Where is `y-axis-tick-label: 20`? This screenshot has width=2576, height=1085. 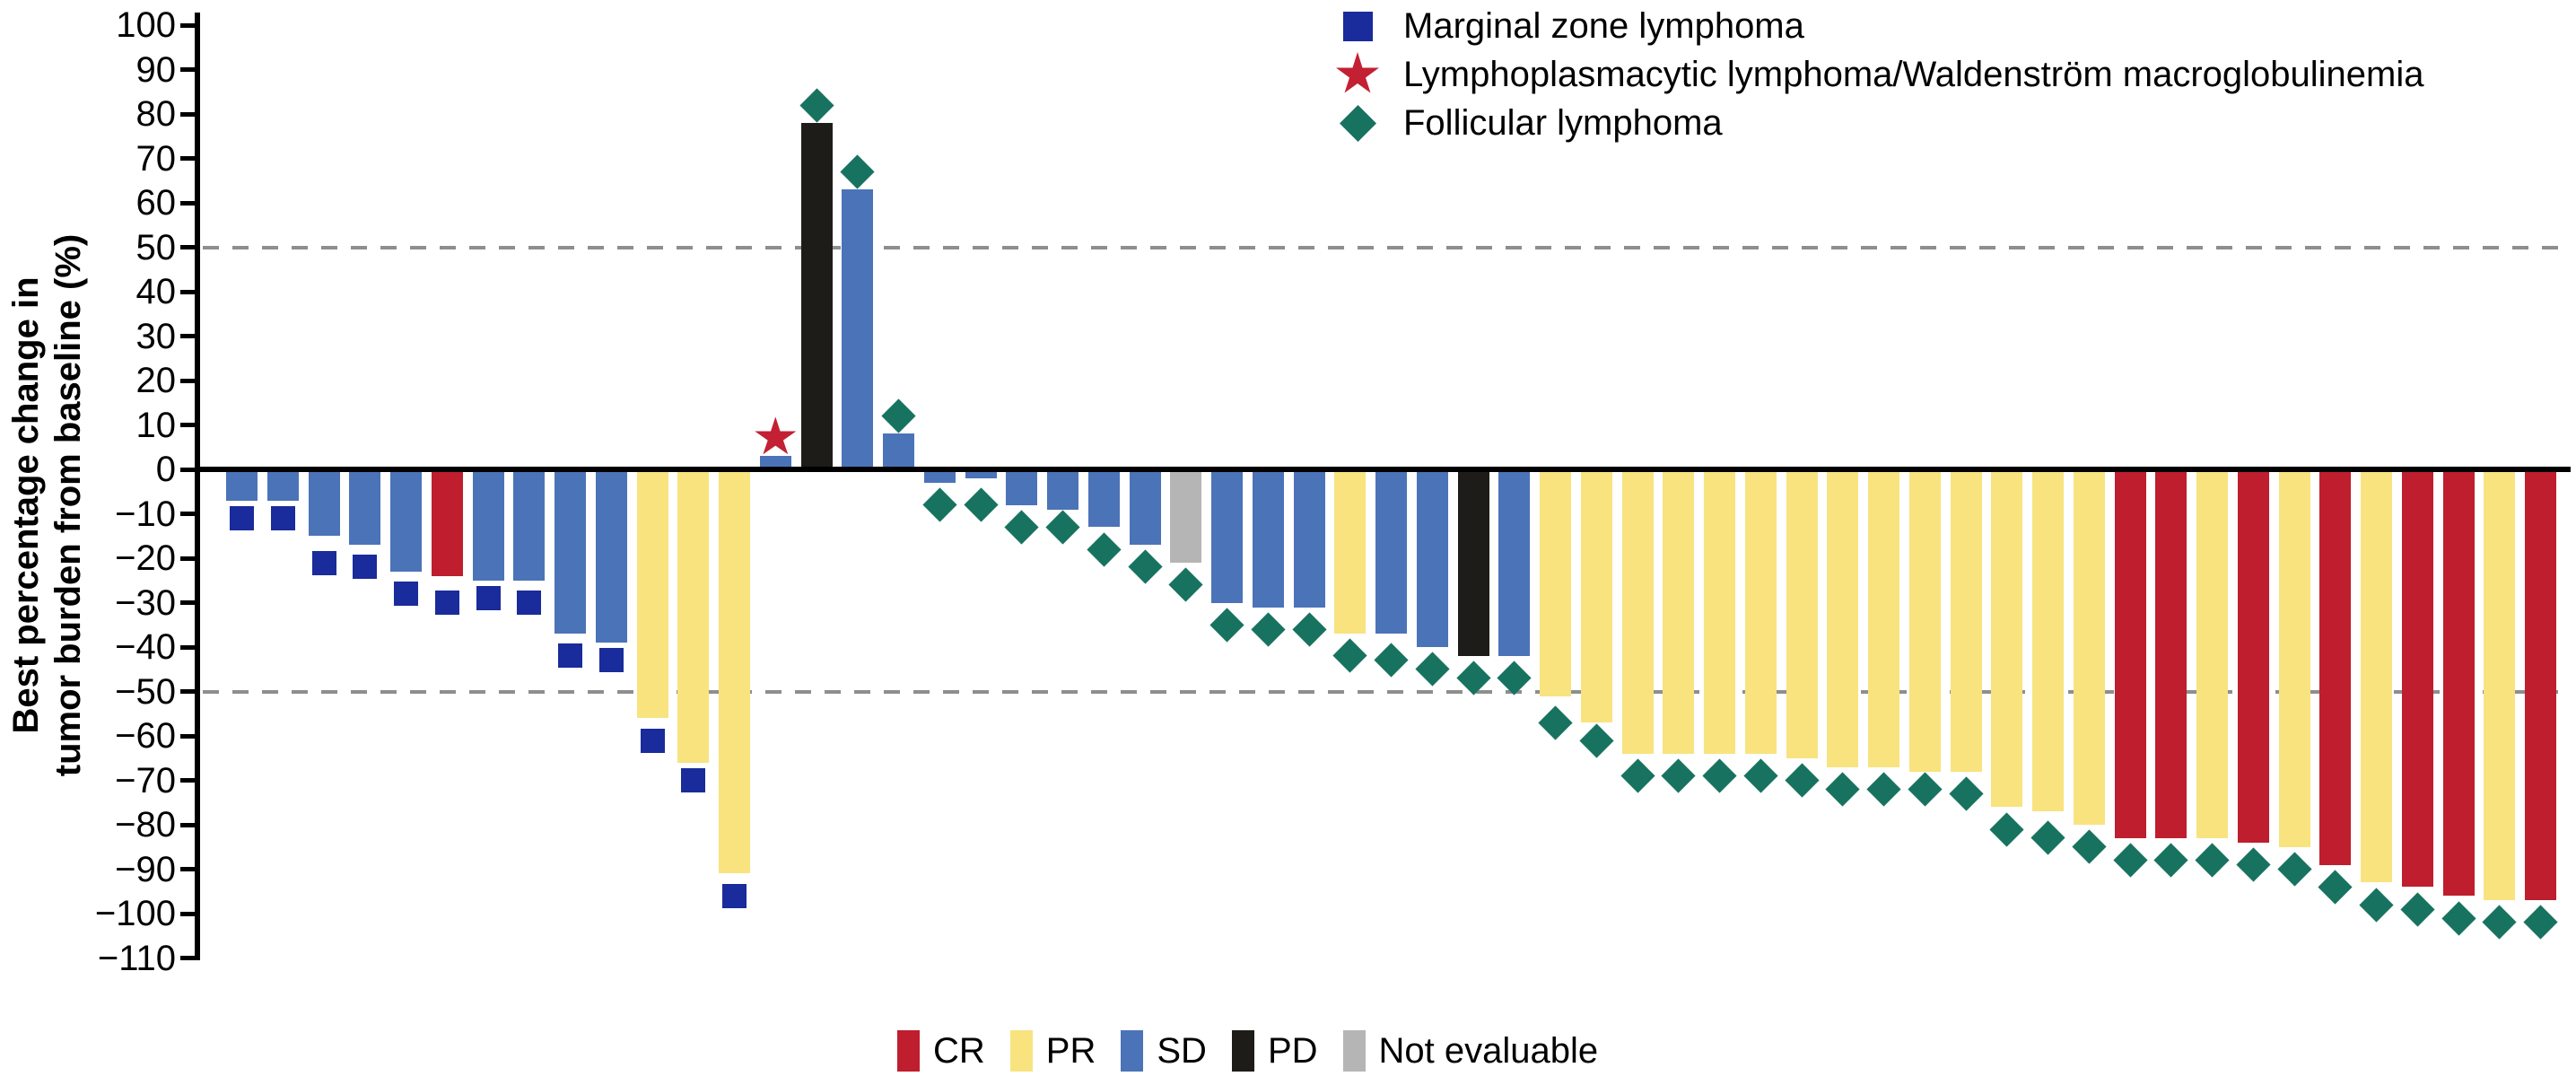
y-axis-tick-label: 20 is located at coordinates (156, 381).